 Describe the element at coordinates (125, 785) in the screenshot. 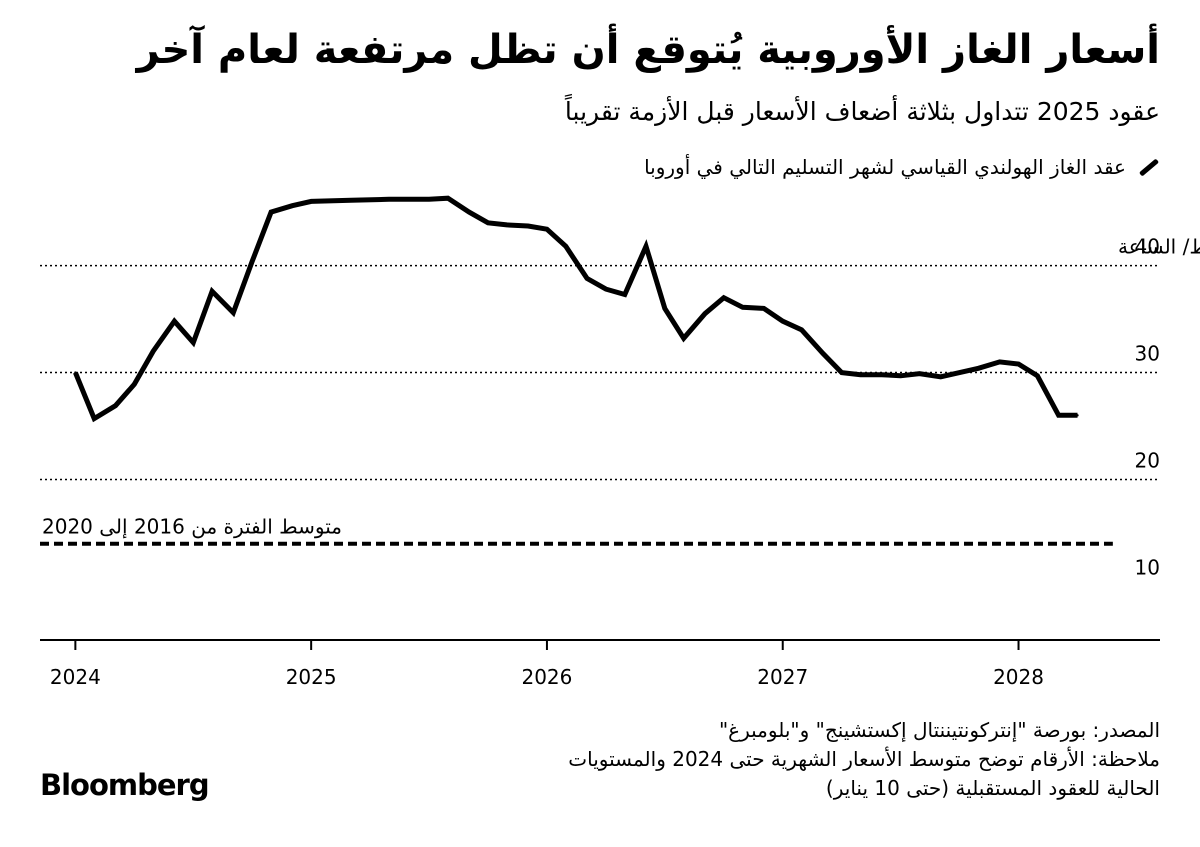

I see `bloomberg-logo: Bloomberg` at that location.